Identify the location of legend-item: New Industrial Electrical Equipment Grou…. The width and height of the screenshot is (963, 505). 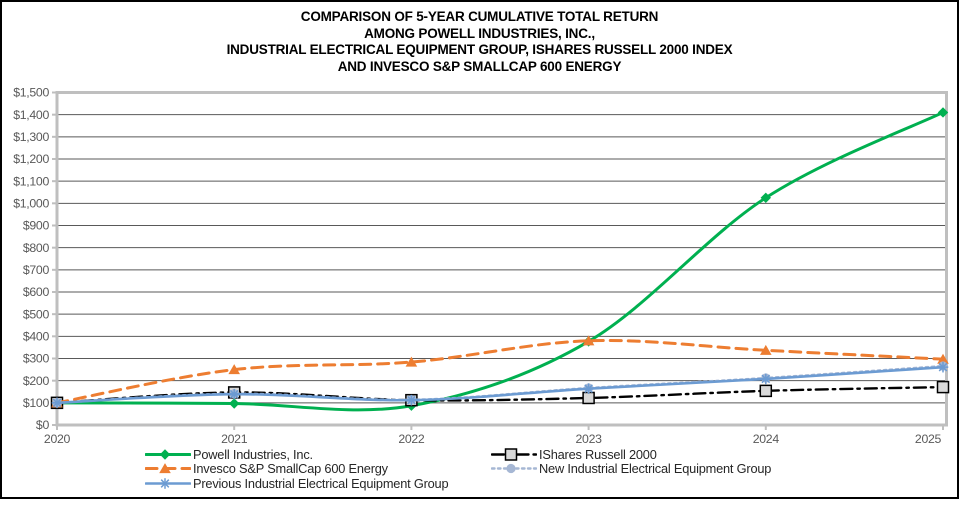
(631, 469).